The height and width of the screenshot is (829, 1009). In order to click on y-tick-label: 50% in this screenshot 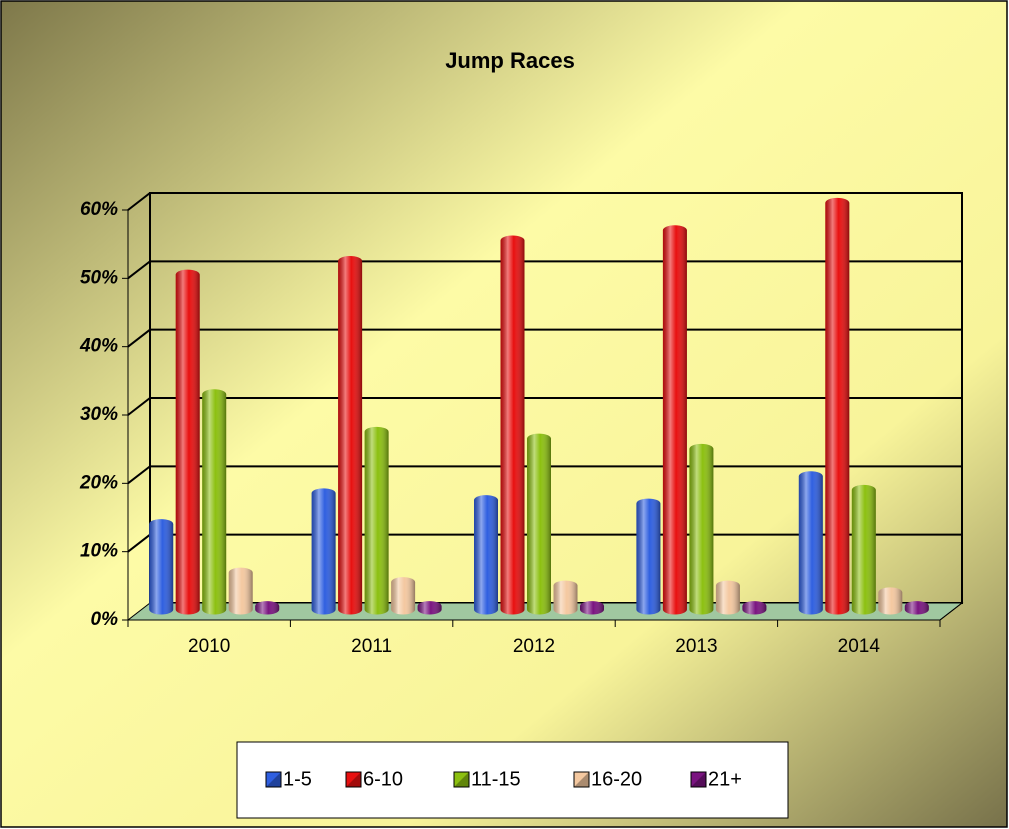, I will do `click(99, 277)`.